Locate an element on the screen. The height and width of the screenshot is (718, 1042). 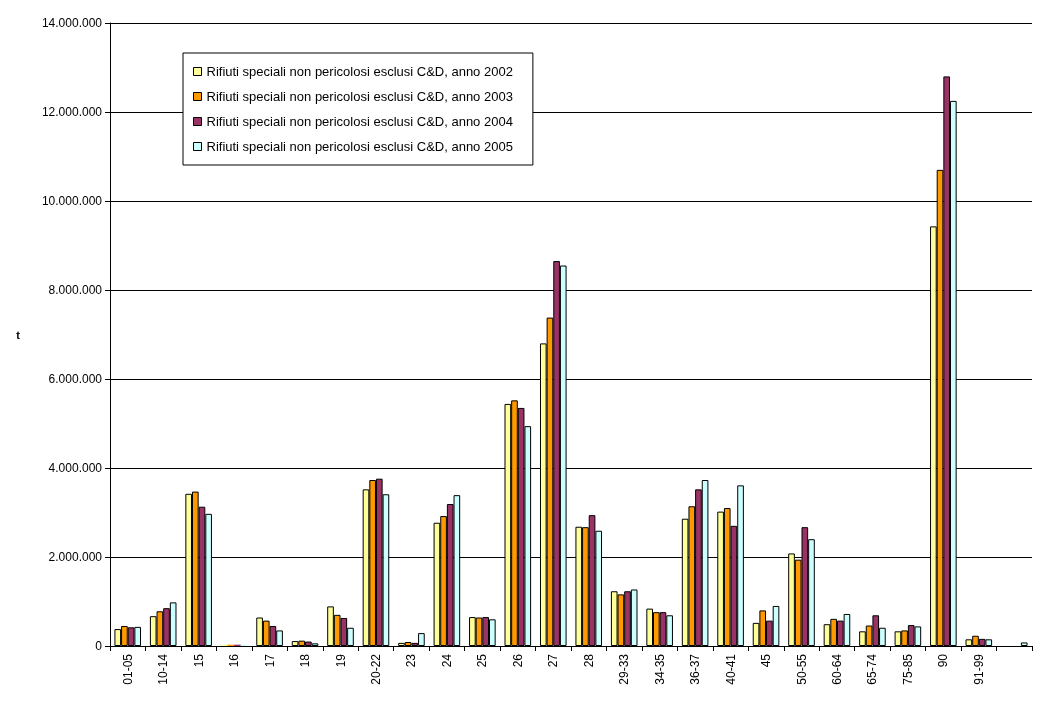
legend-label: Rifiuti speciali non pericolosi esclusi C&D, anno 2003 is located at coordinates (359, 96).